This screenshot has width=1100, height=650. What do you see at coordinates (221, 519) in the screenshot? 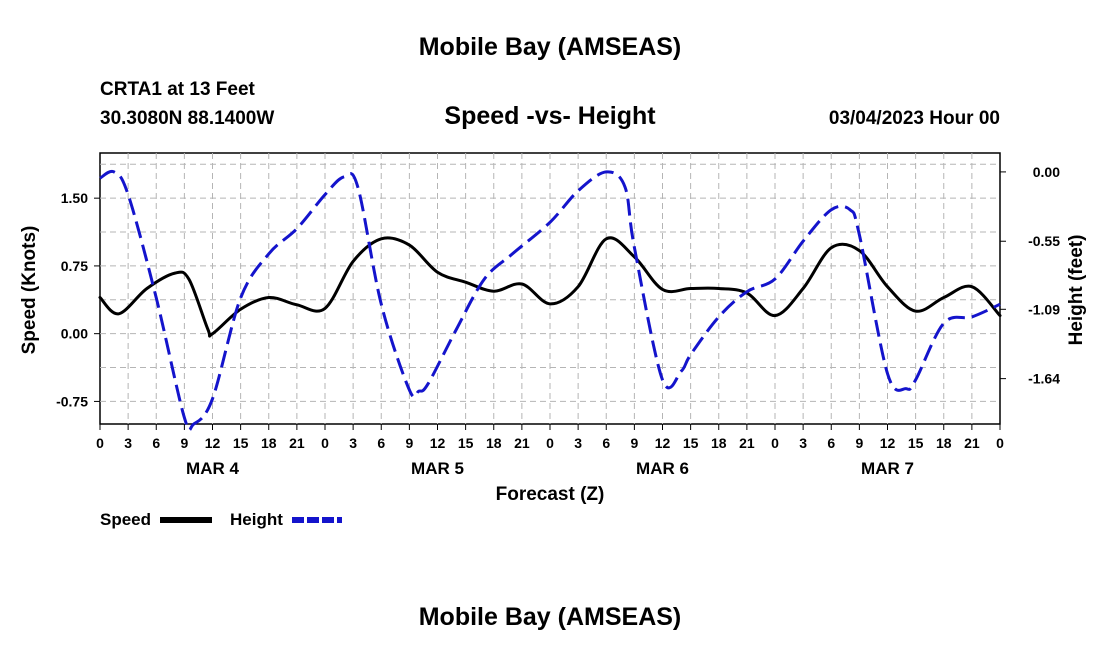
I see `legend: Speed Height` at bounding box center [221, 519].